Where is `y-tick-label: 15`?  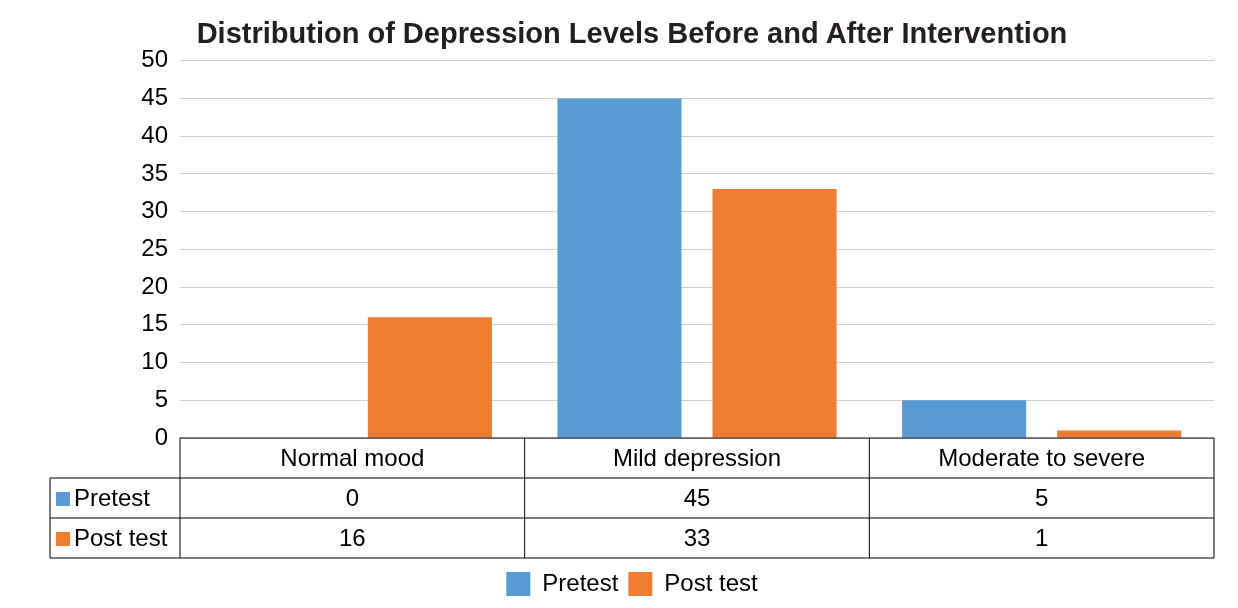 y-tick-label: 15 is located at coordinates (154, 323).